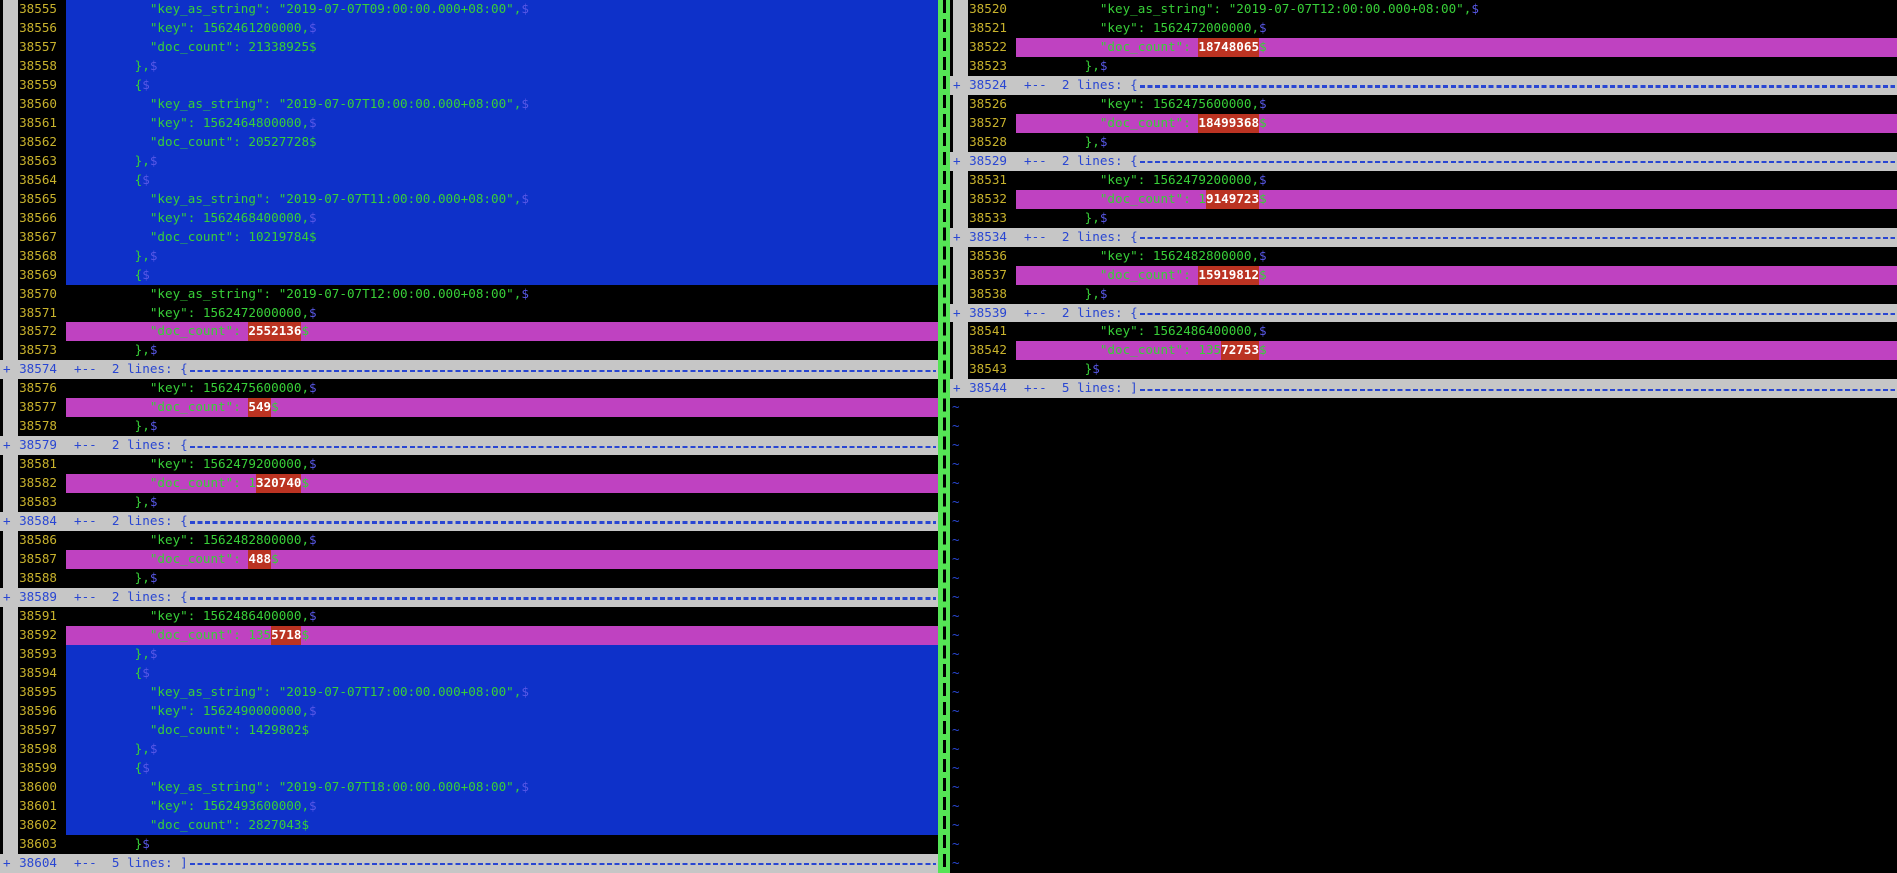 The width and height of the screenshot is (1897, 873). I want to click on code-line: 38523 }, $, so click(1423, 66).